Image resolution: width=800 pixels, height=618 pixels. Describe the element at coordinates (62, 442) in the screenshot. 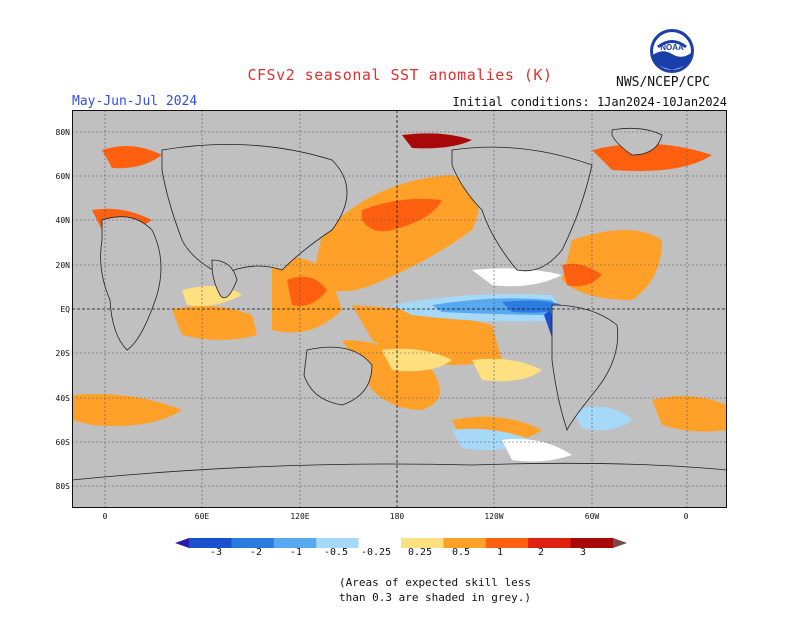

I see `lat-label: 60S` at that location.